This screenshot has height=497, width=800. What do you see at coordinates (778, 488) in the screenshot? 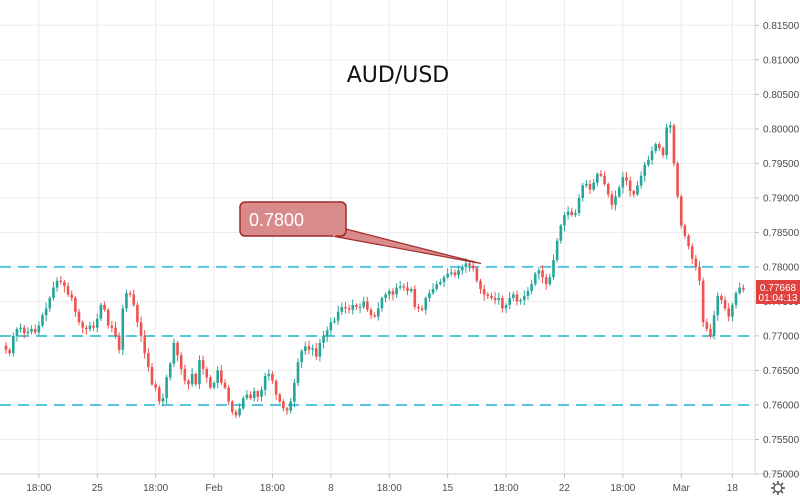
I see `settings-gear-icon` at bounding box center [778, 488].